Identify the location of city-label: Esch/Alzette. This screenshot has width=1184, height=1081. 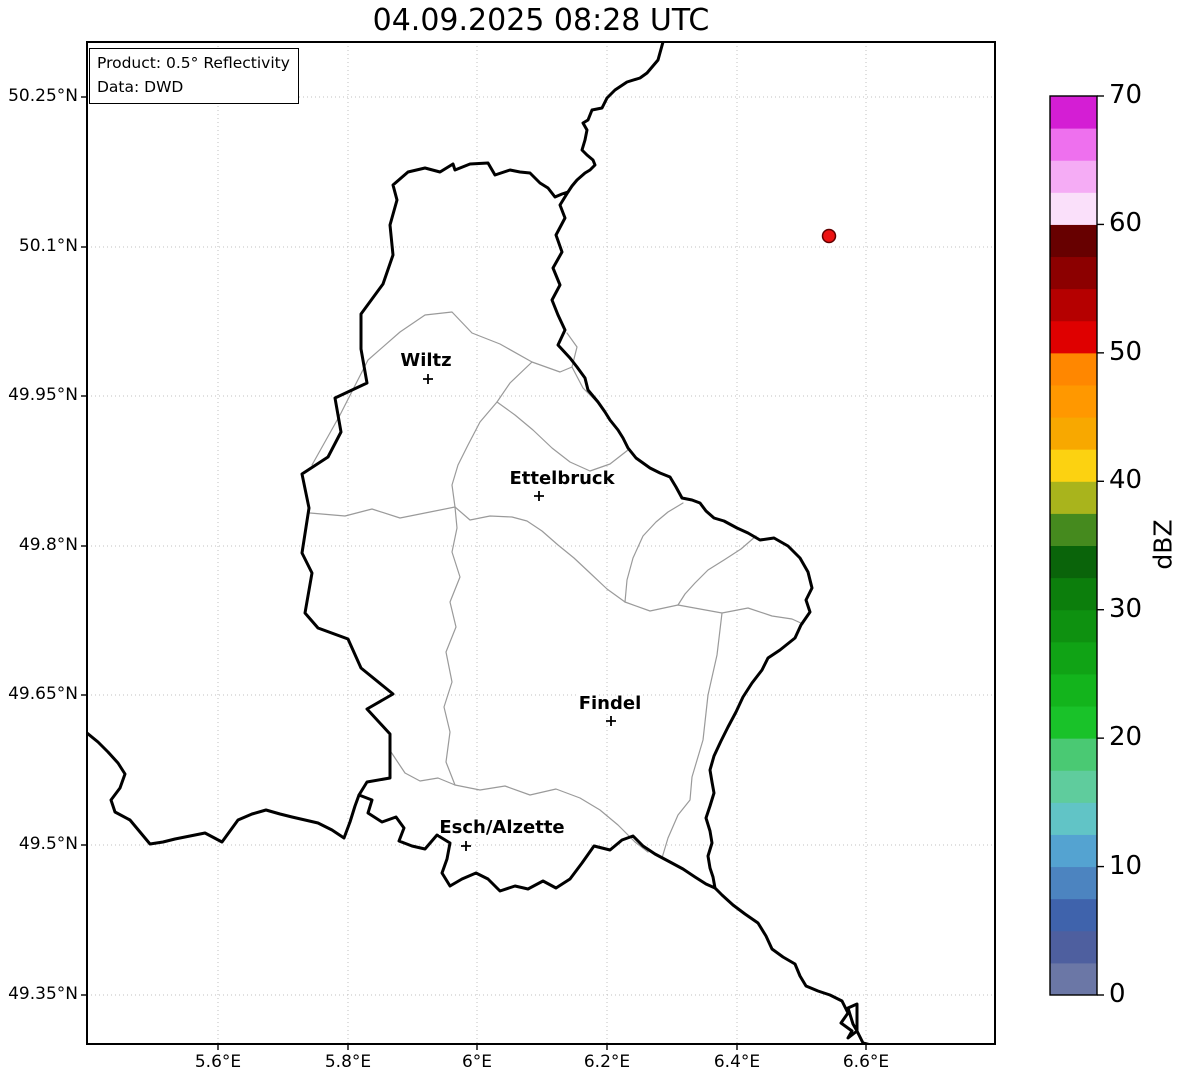
(502, 827).